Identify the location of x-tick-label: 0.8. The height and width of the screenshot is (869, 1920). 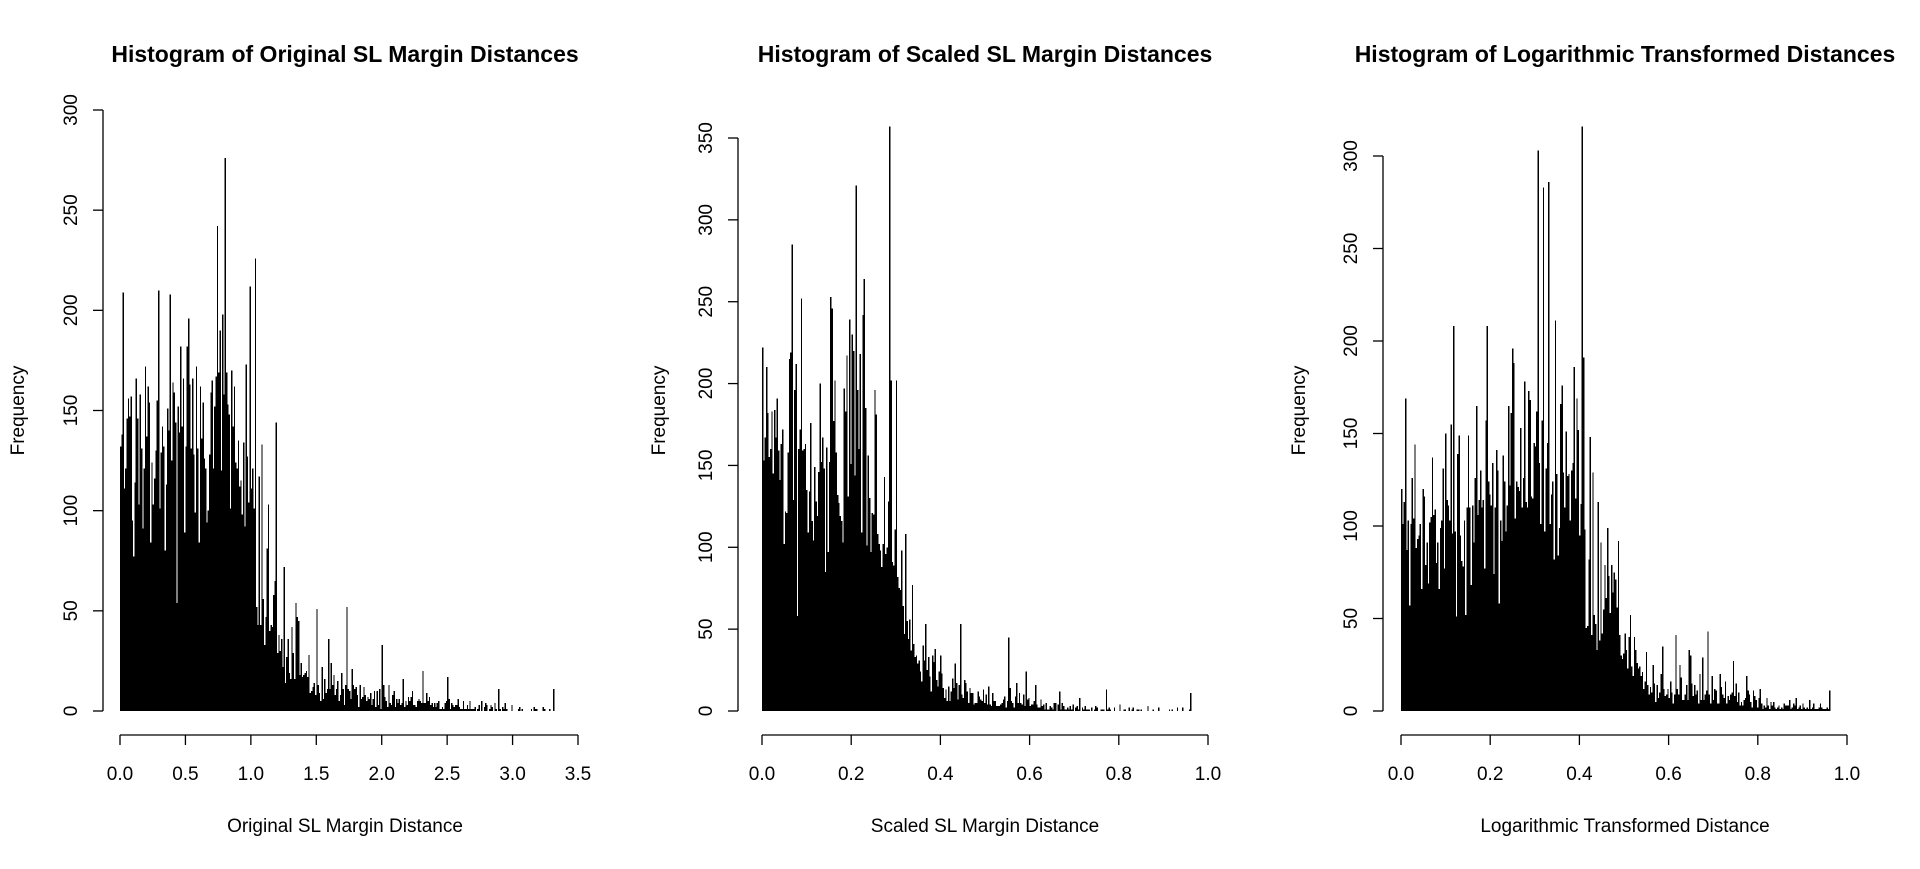
(1758, 774).